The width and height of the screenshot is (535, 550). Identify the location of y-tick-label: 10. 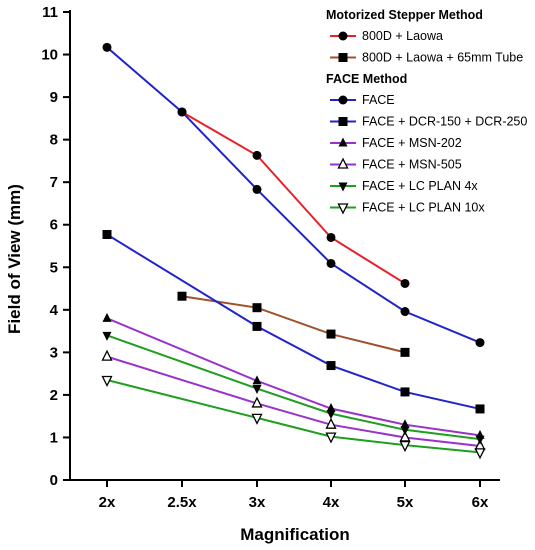
(49, 55).